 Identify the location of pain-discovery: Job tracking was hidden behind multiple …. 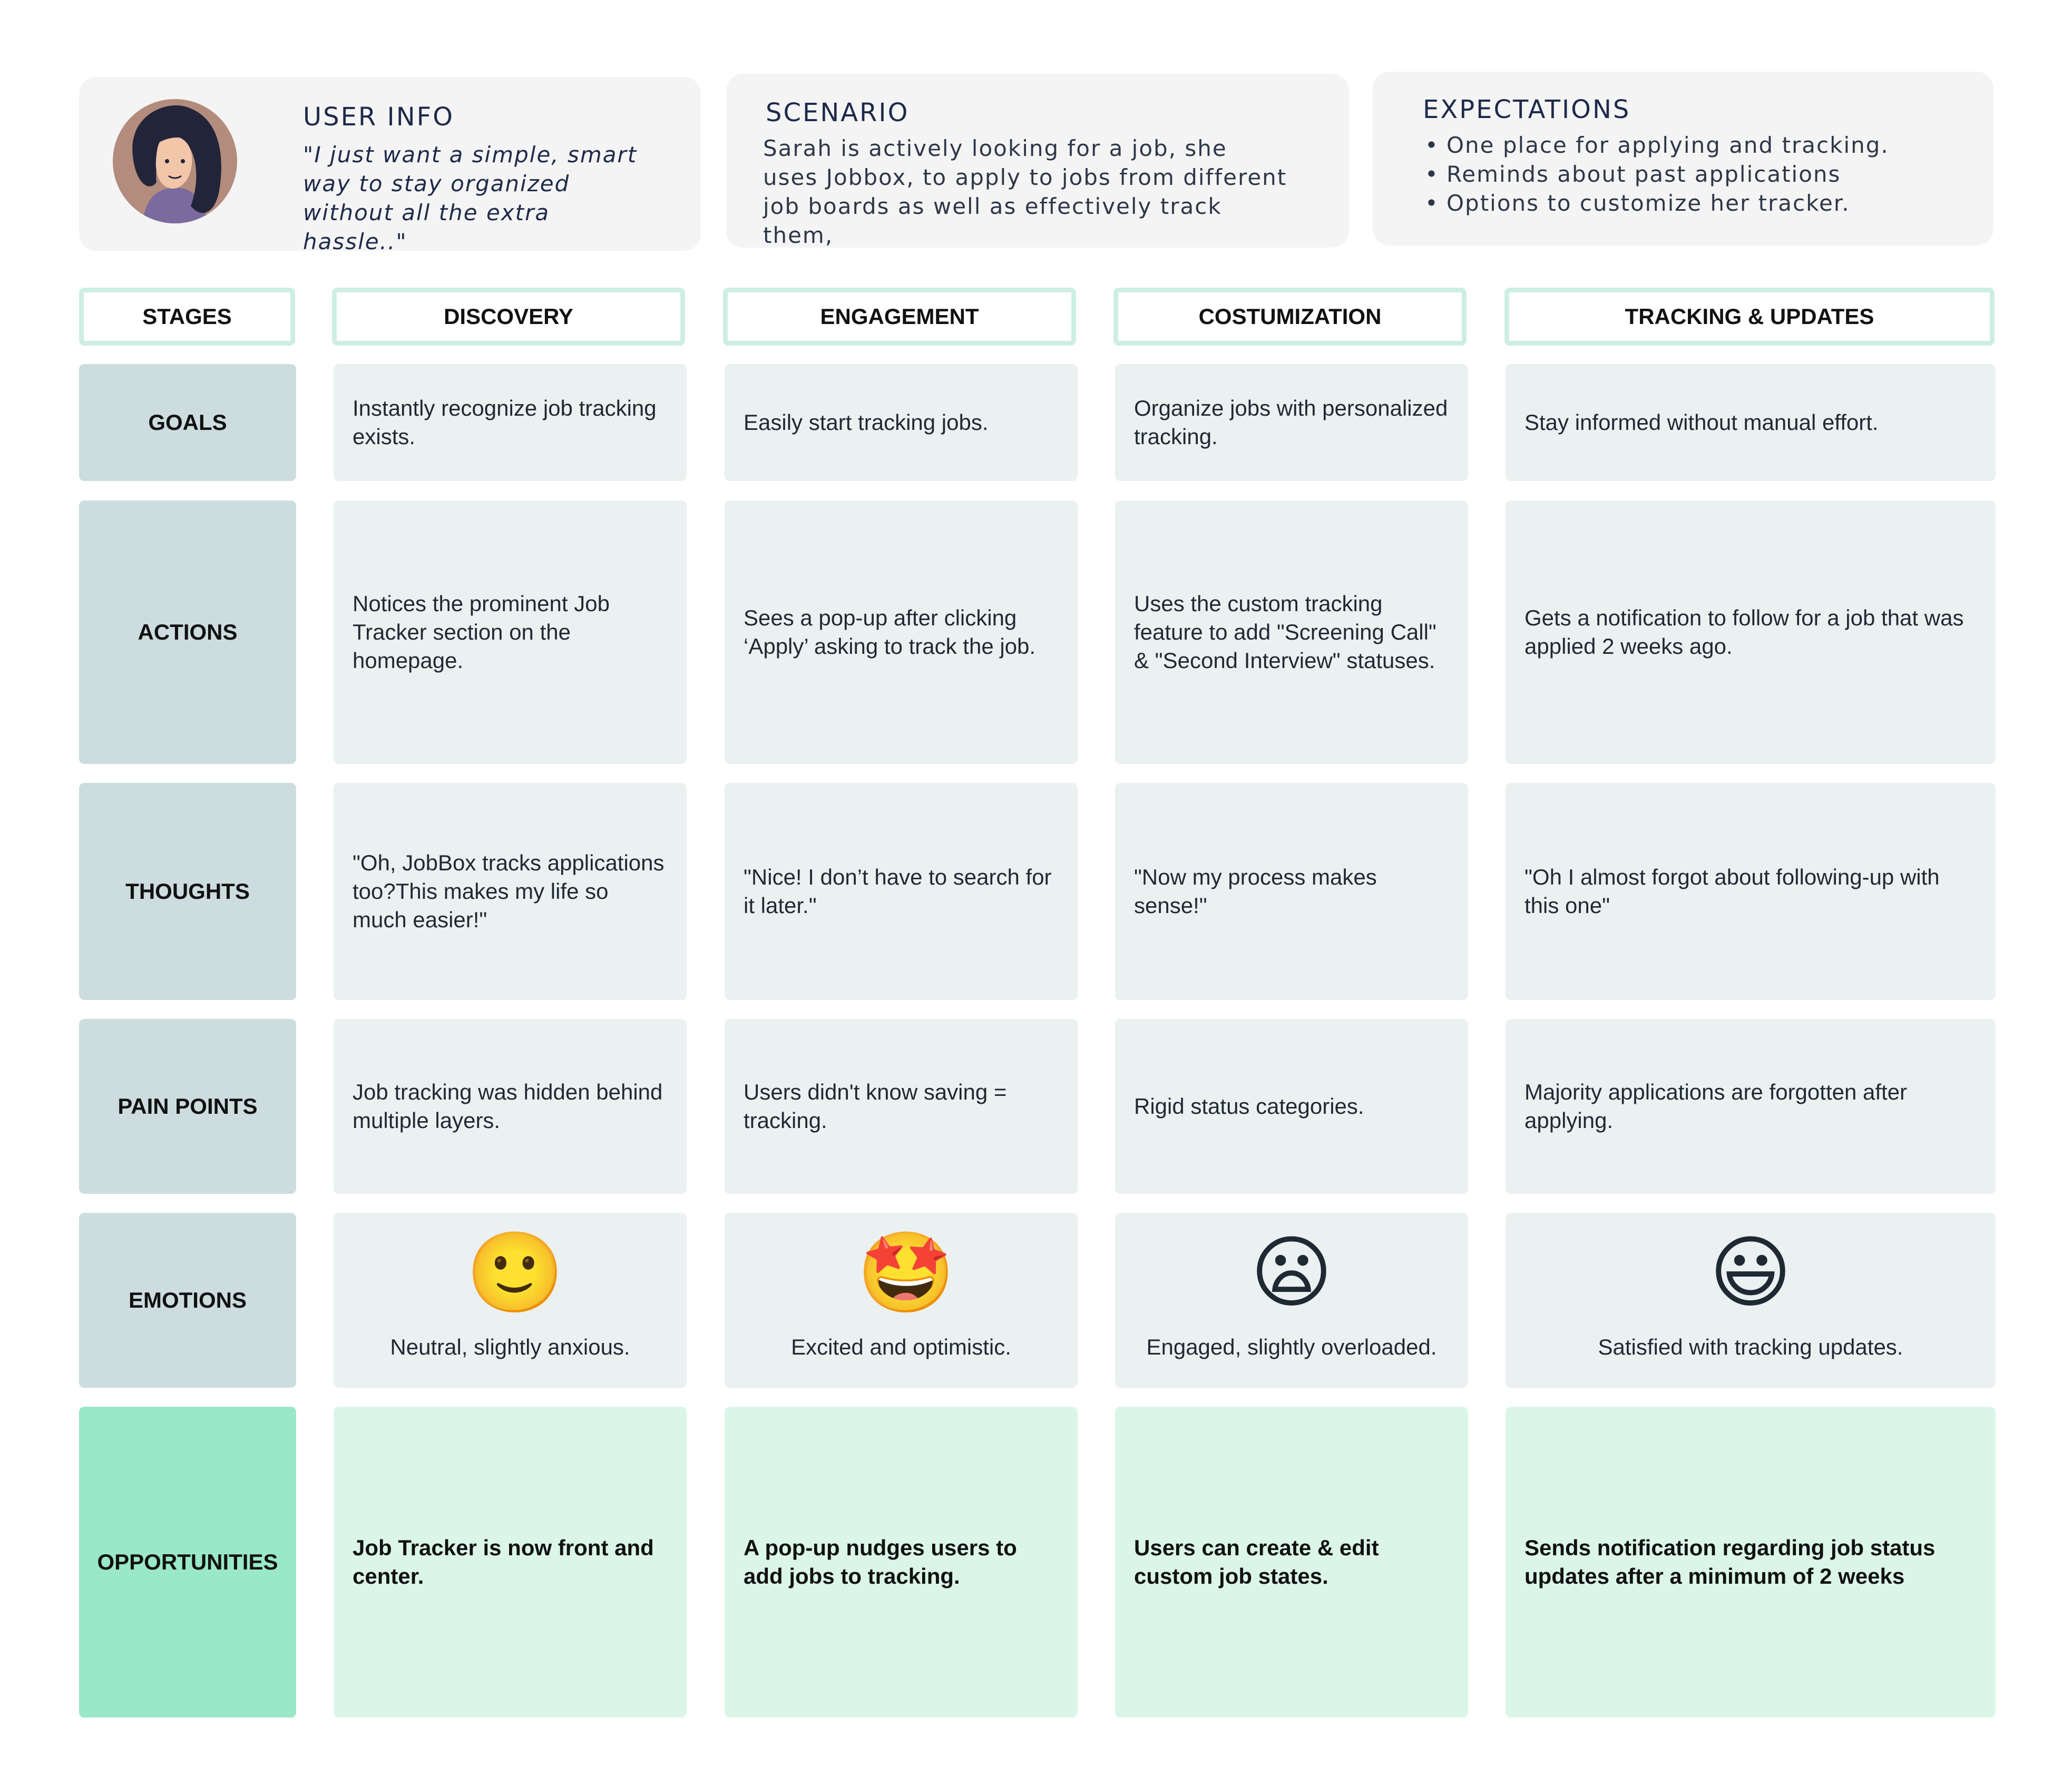
(510, 1106).